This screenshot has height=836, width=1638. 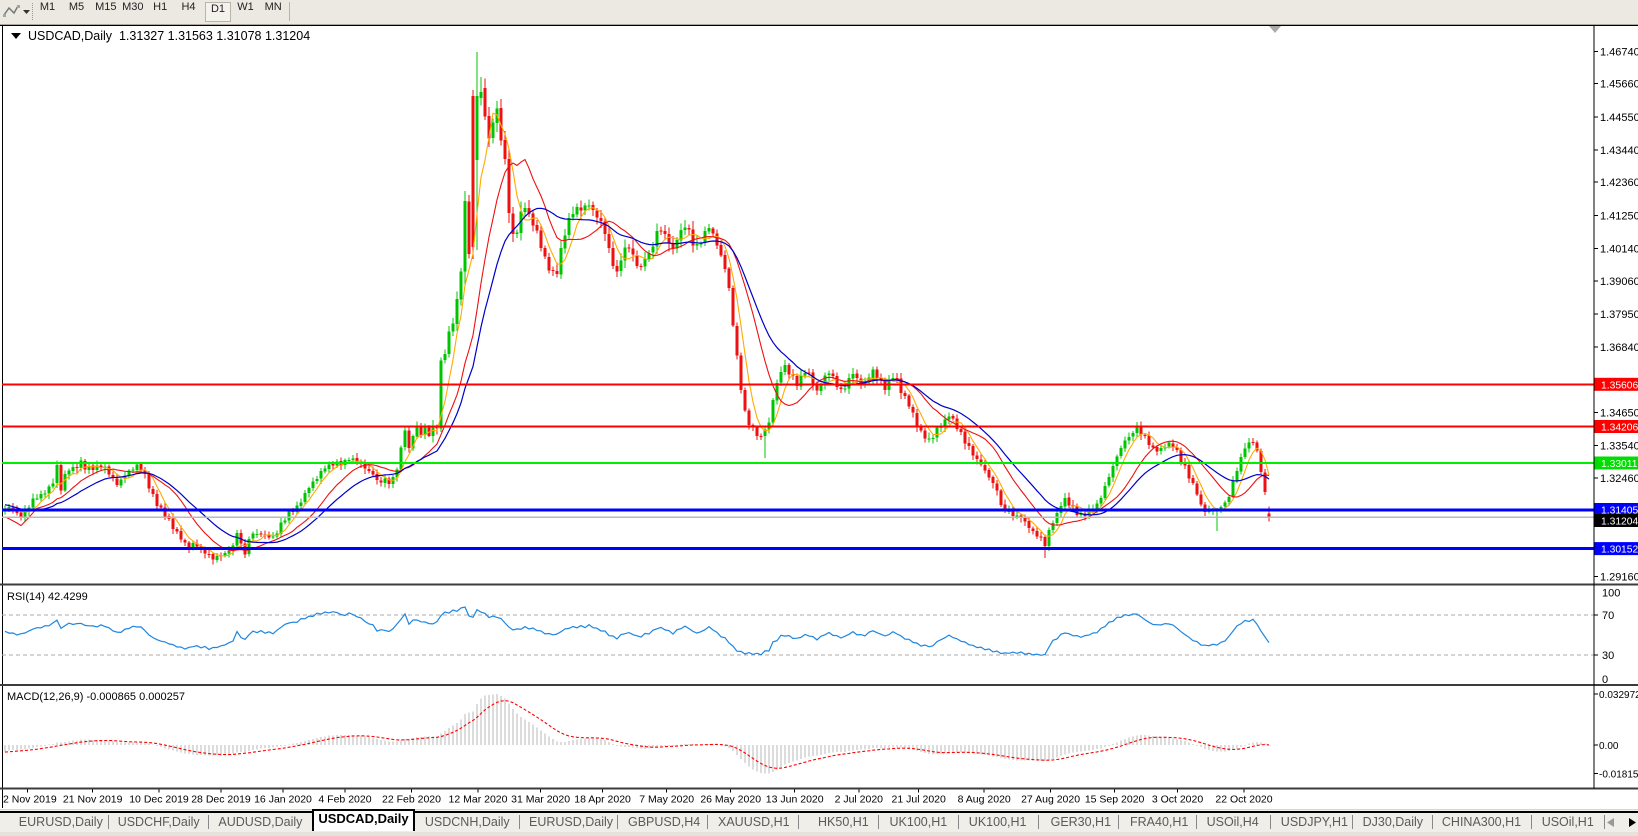 I want to click on svg-text: 15 Sep 2020, so click(x=1115, y=800).